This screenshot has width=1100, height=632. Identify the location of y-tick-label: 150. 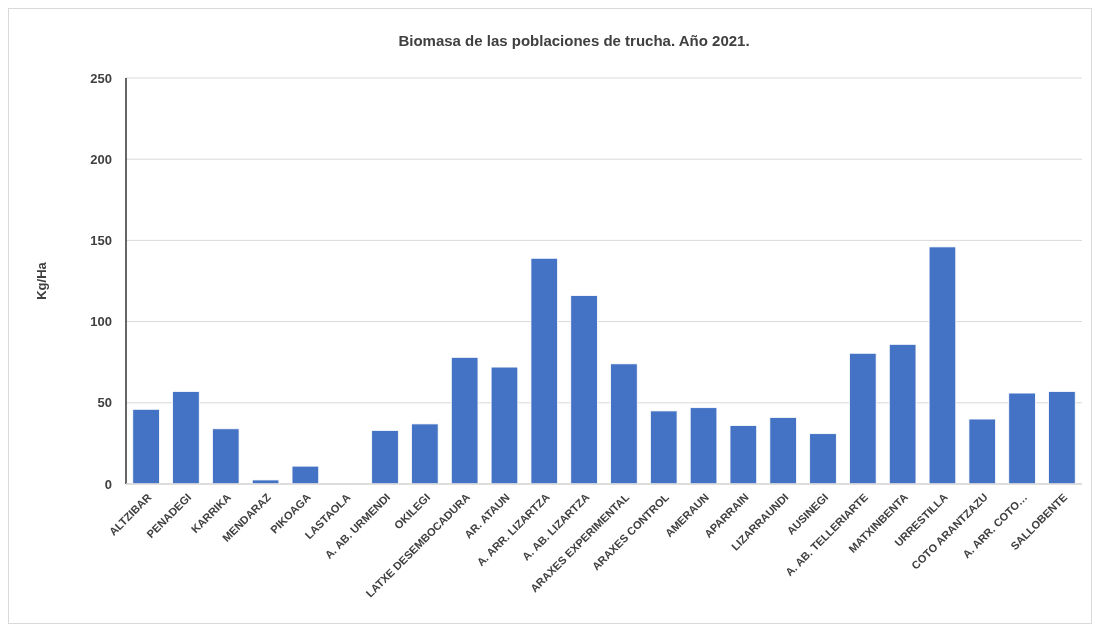
(101, 240).